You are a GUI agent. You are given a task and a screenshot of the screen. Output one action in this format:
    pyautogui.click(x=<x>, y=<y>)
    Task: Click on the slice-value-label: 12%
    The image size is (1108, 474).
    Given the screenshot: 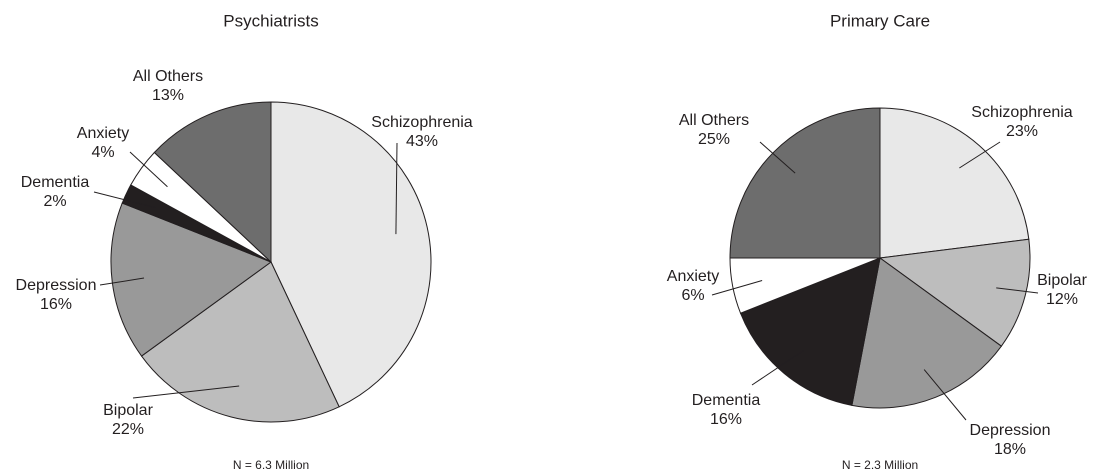 What is the action you would take?
    pyautogui.click(x=1062, y=299)
    